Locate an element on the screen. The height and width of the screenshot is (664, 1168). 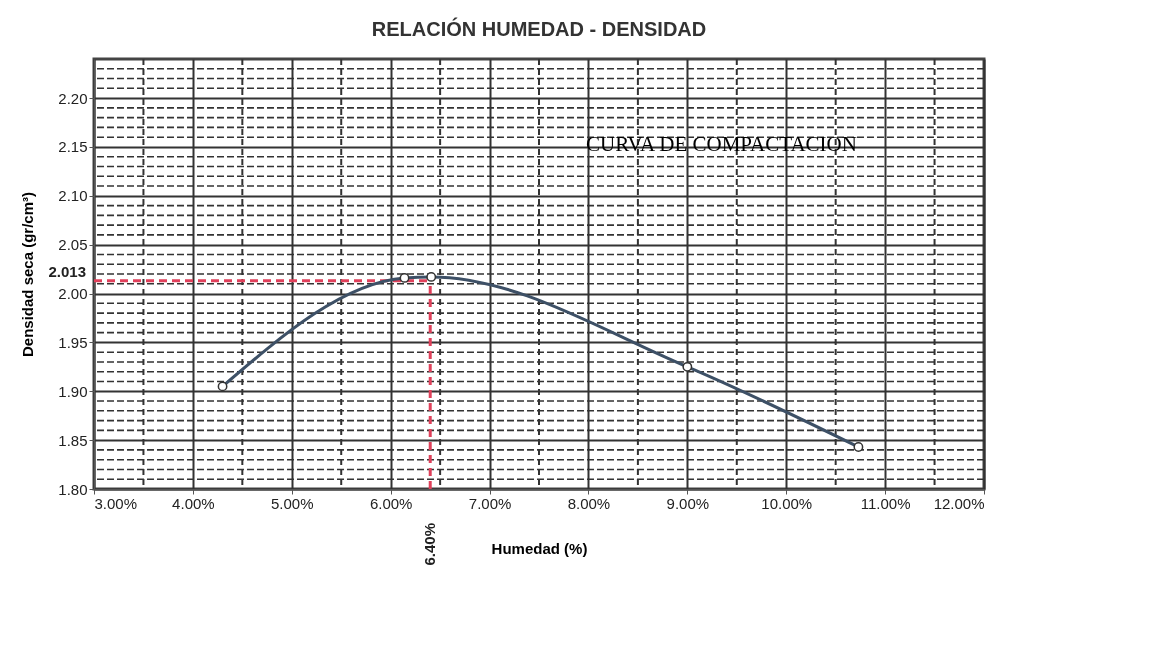
chart-title: RELACIÓN HUMEDAD - DENSIDAD is located at coordinates (539, 28).